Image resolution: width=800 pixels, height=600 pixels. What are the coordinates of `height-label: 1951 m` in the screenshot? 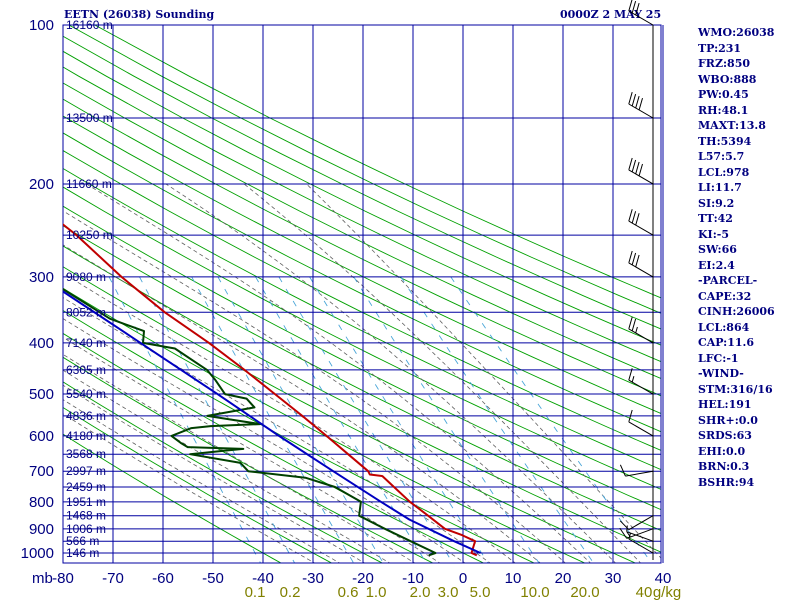 It's located at (86, 502).